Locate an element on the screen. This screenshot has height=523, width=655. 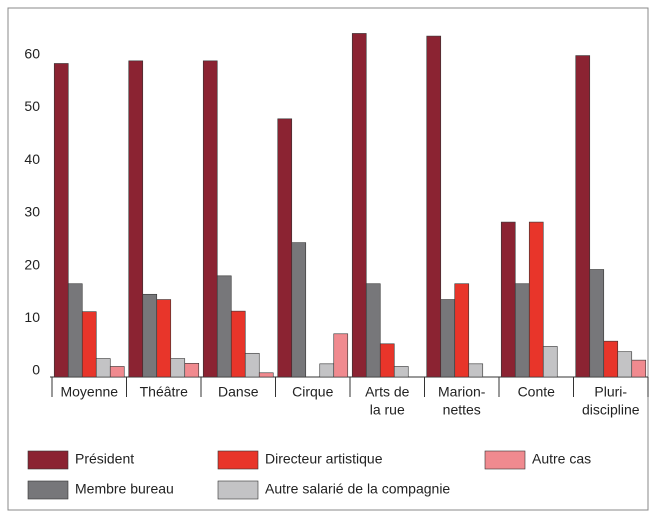
x-tick-label: Pluri- is located at coordinates (610, 392).